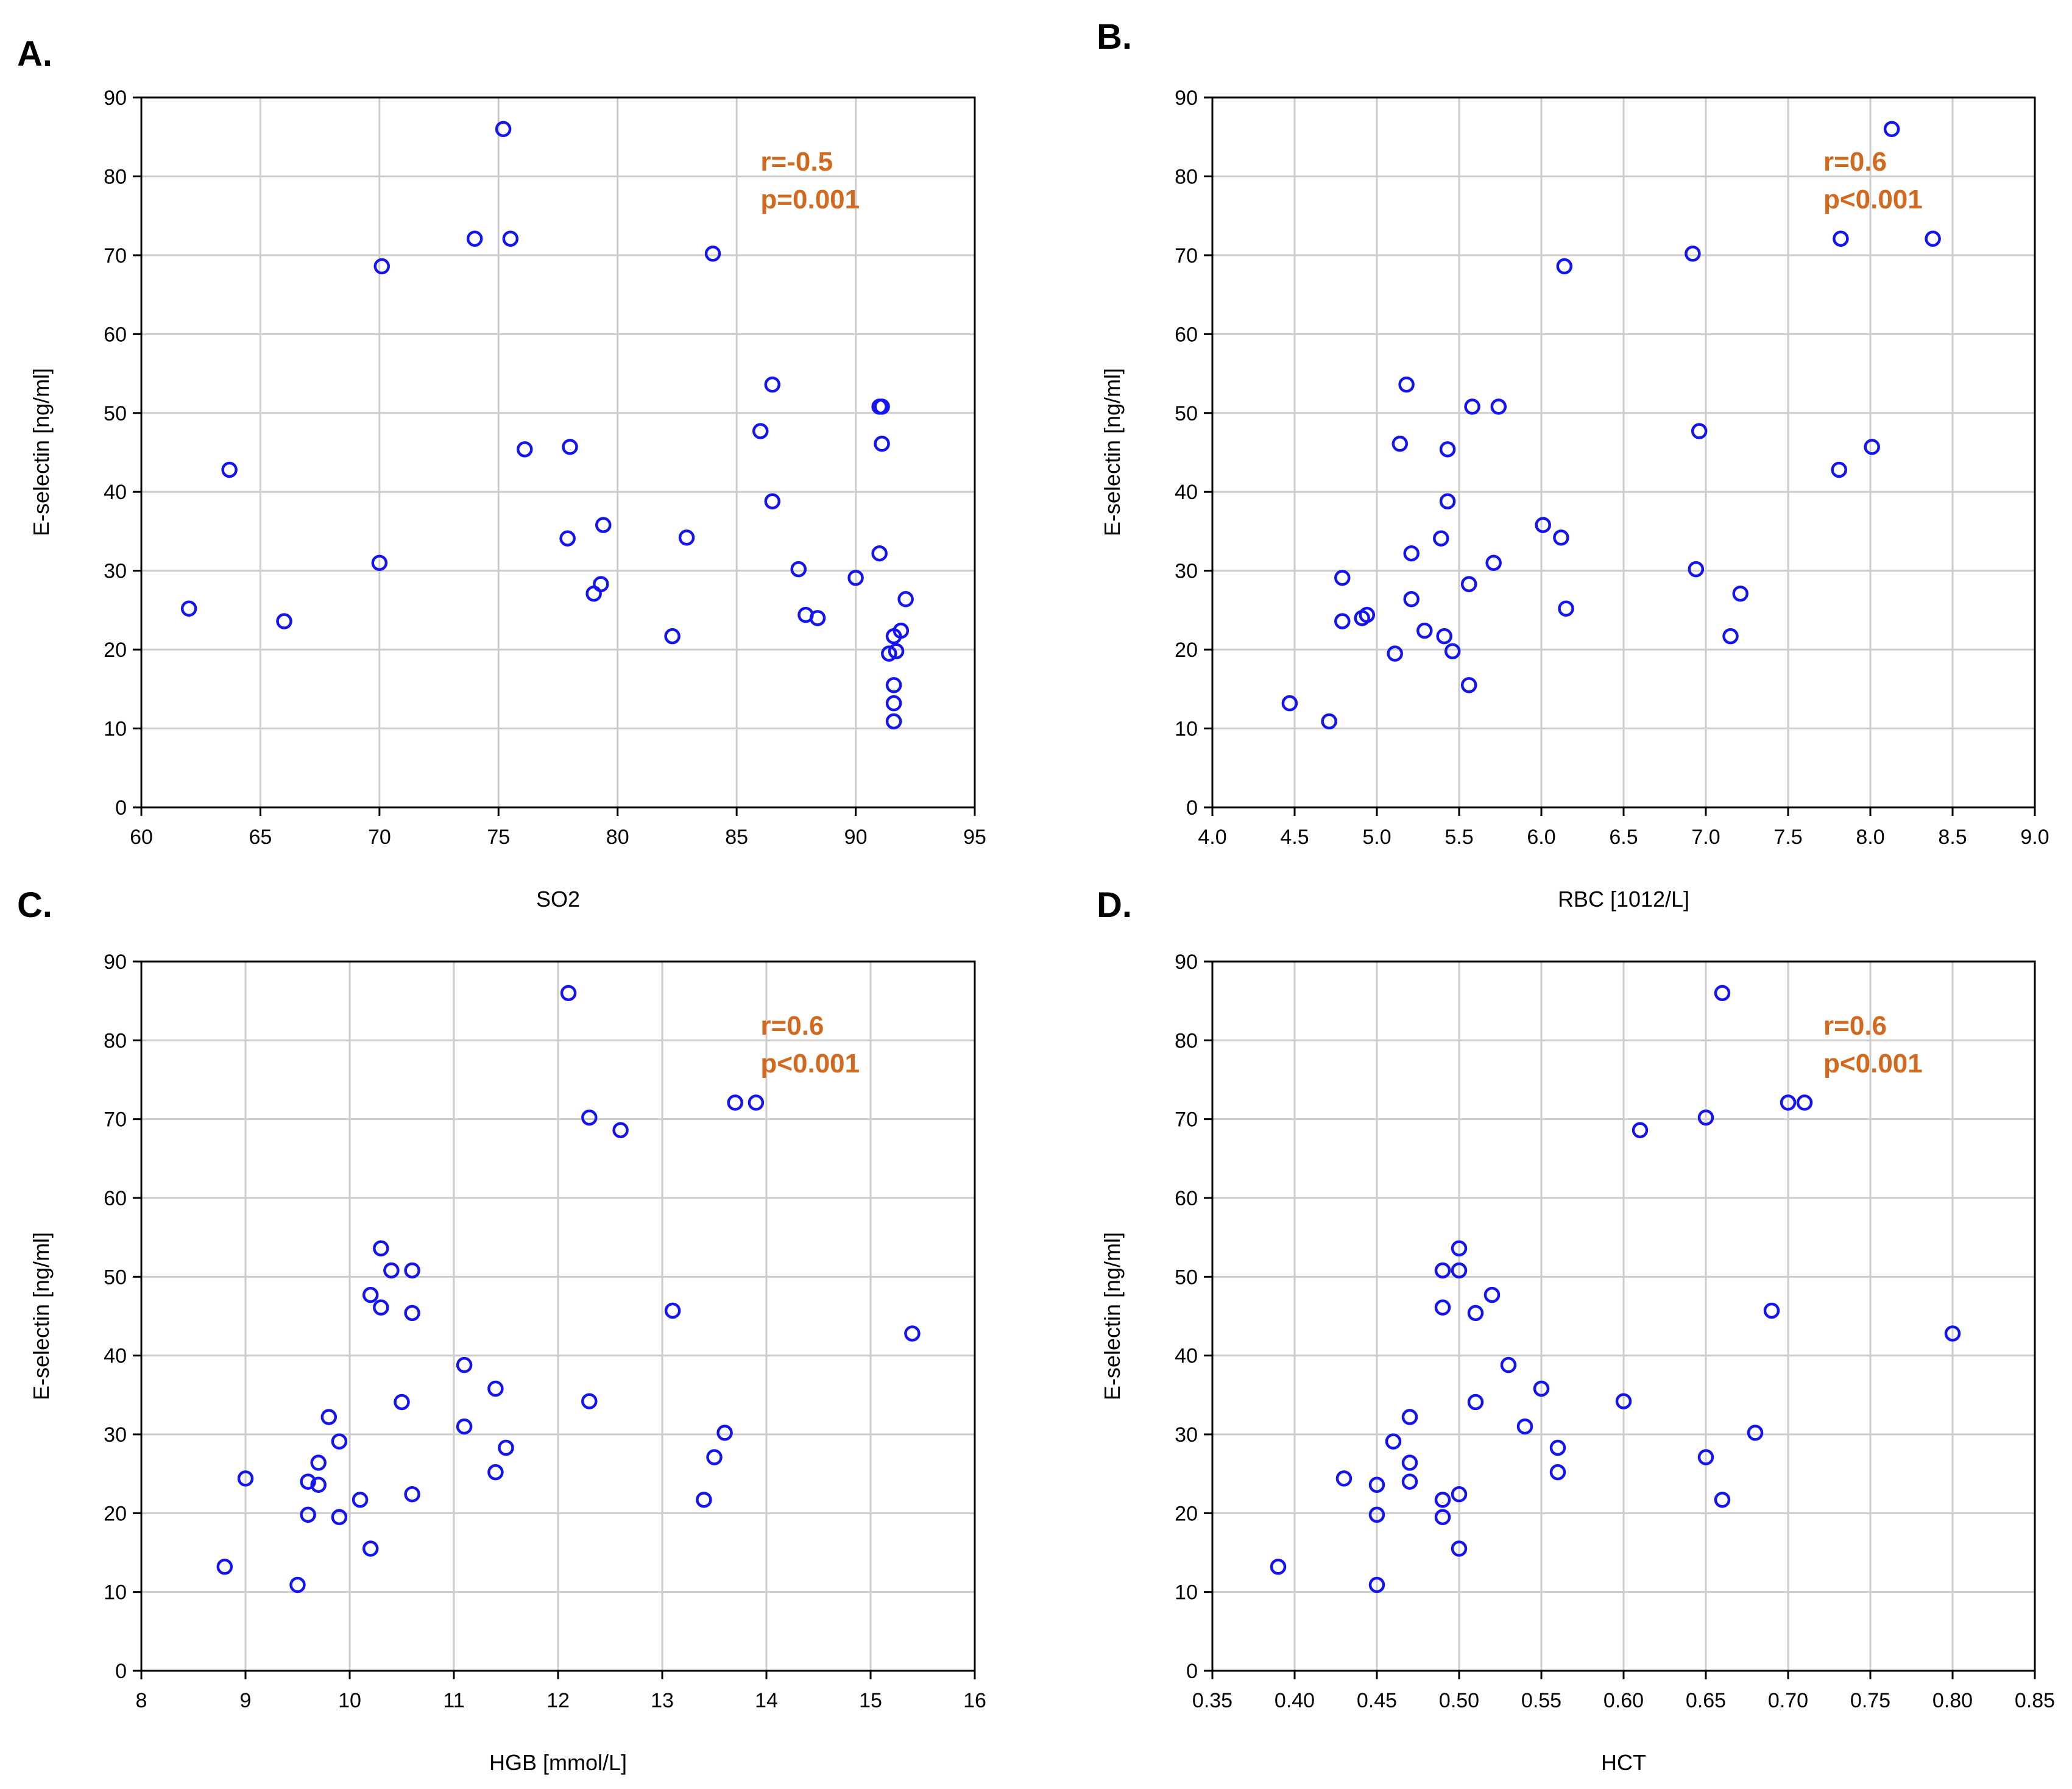 This screenshot has height=1789, width=2072. What do you see at coordinates (1186, 1593) in the screenshot?
I see `y-tick-label: 10` at bounding box center [1186, 1593].